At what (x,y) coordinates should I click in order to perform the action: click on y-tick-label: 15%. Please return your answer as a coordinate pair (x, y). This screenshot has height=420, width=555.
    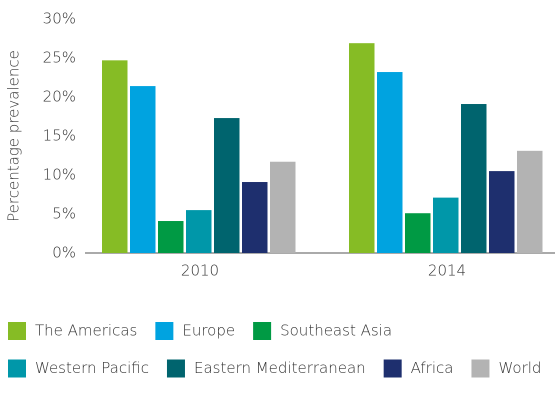
    Looking at the image, I should click on (59, 136).